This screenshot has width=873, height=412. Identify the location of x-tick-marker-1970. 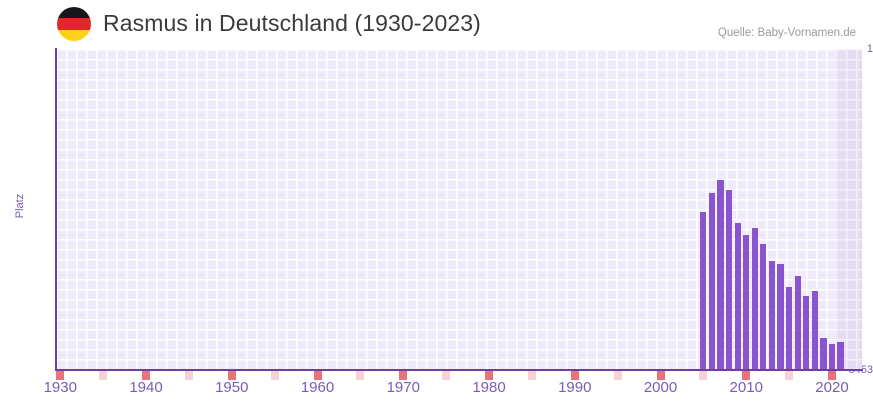
(403, 375).